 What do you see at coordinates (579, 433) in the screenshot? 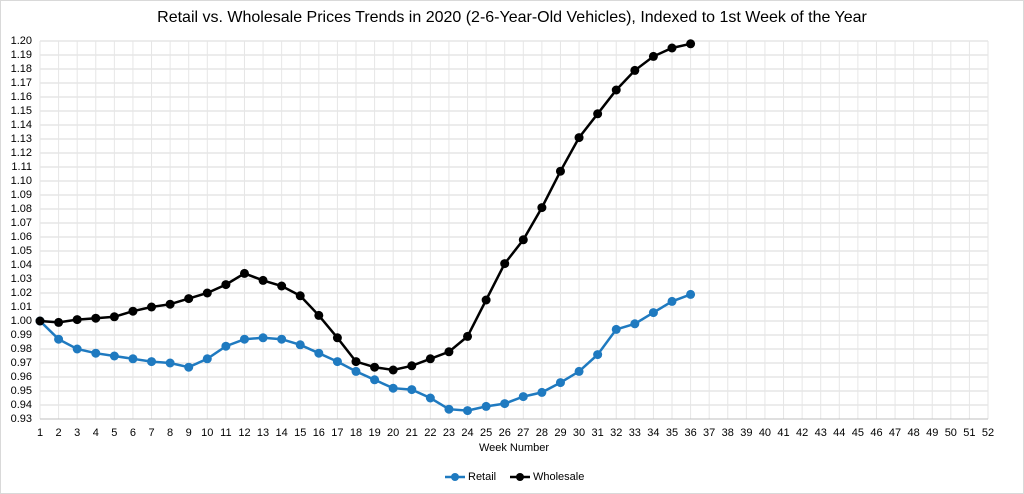
I see `x-tick-label: 30` at bounding box center [579, 433].